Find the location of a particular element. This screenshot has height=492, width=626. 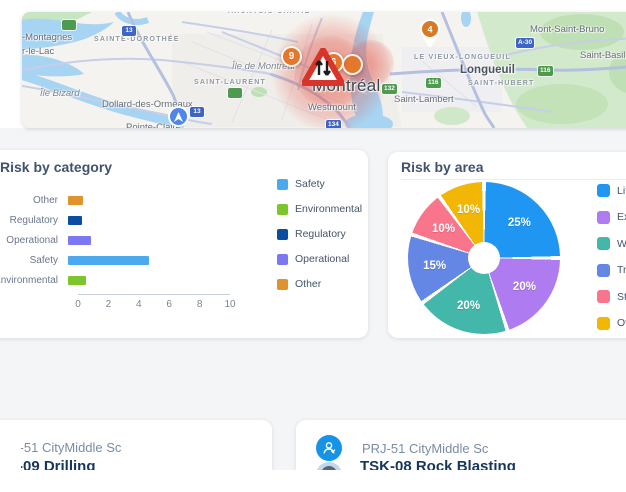

bar-chart-row: Safety is located at coordinates (120, 260).